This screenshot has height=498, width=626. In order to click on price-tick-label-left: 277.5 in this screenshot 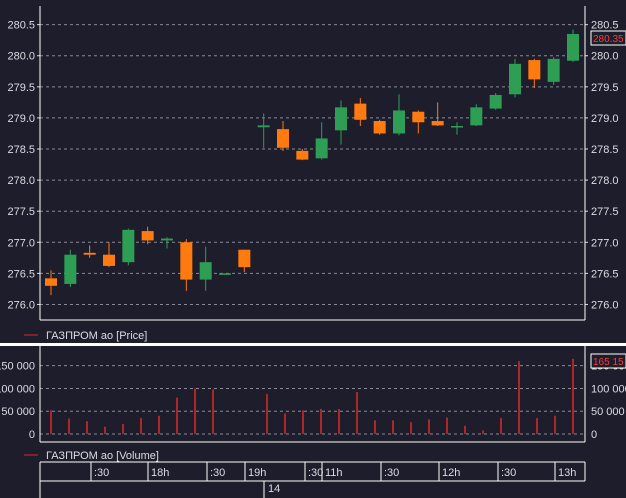, I will do `click(21, 212)`.